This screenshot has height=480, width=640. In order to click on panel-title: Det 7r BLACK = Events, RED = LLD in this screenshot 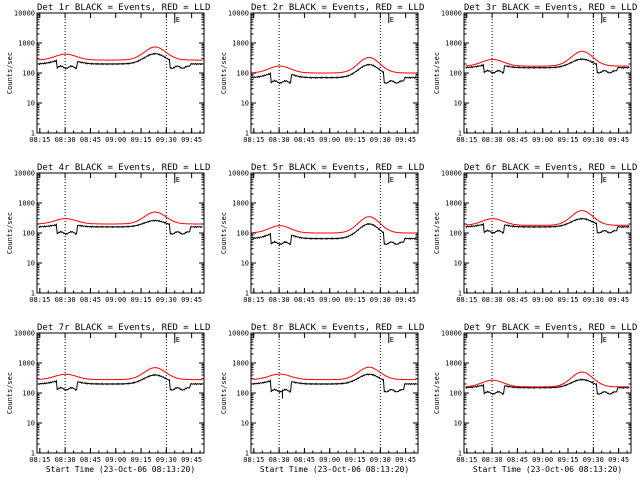, I will do `click(123, 328)`.